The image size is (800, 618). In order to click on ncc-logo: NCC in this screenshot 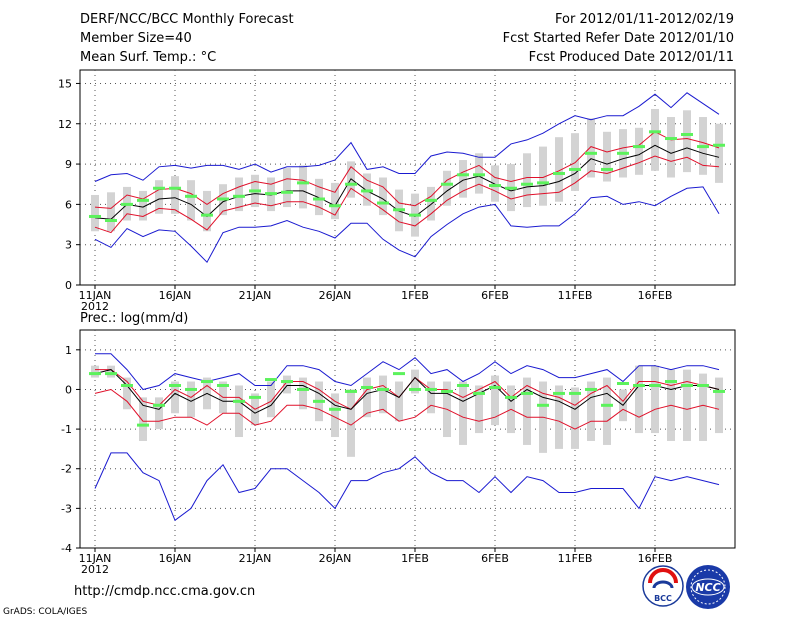, I will do `click(708, 587)`.